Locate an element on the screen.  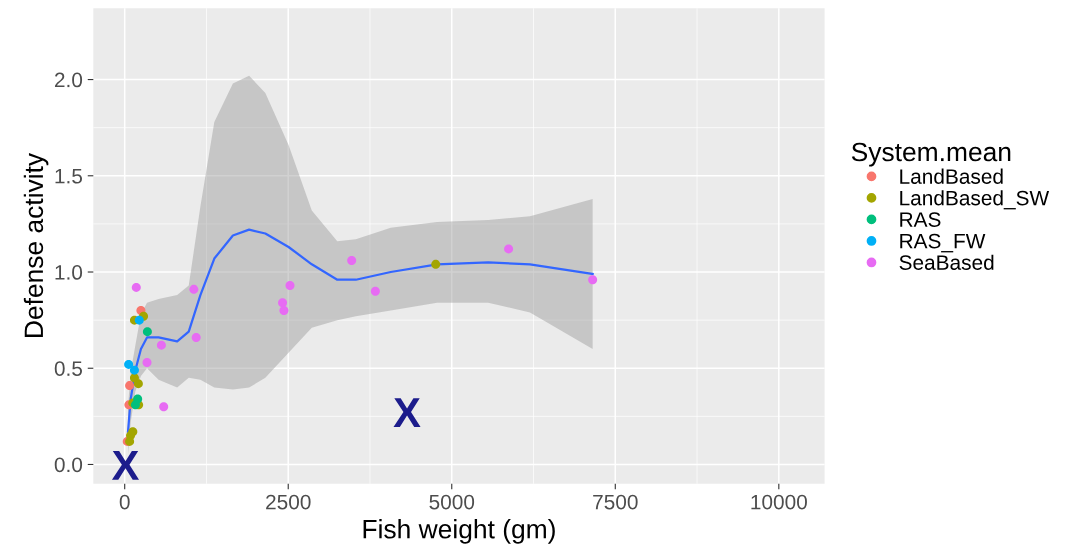
legend-label: SeaBased is located at coordinates (946, 262).